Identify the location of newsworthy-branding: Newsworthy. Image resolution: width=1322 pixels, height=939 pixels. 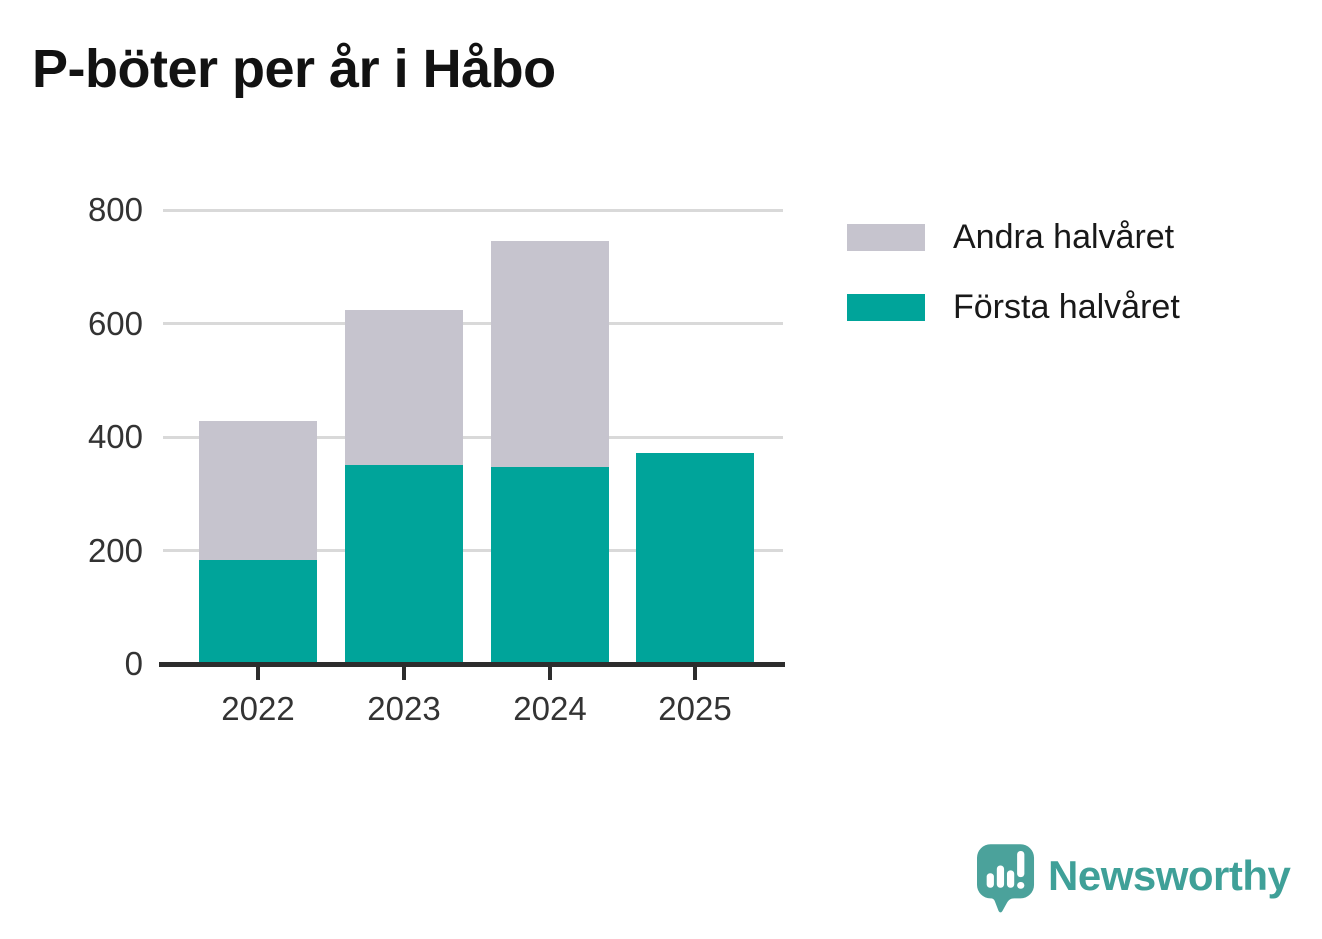
(1134, 881).